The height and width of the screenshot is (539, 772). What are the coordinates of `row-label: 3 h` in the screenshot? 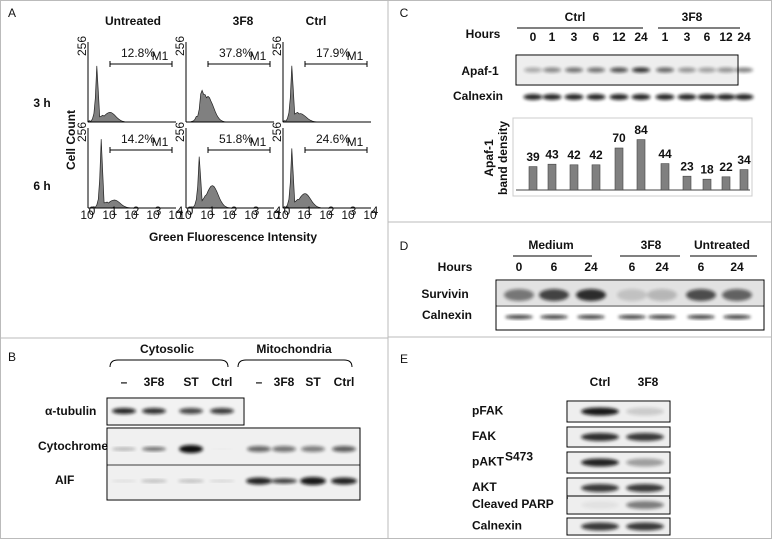 It's located at (41, 103).